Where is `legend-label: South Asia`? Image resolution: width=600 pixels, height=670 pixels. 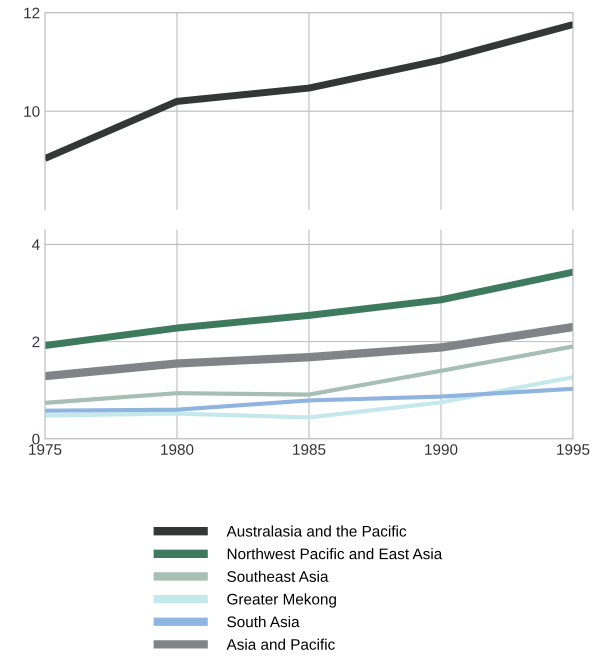
legend-label: South Asia is located at coordinates (263, 622).